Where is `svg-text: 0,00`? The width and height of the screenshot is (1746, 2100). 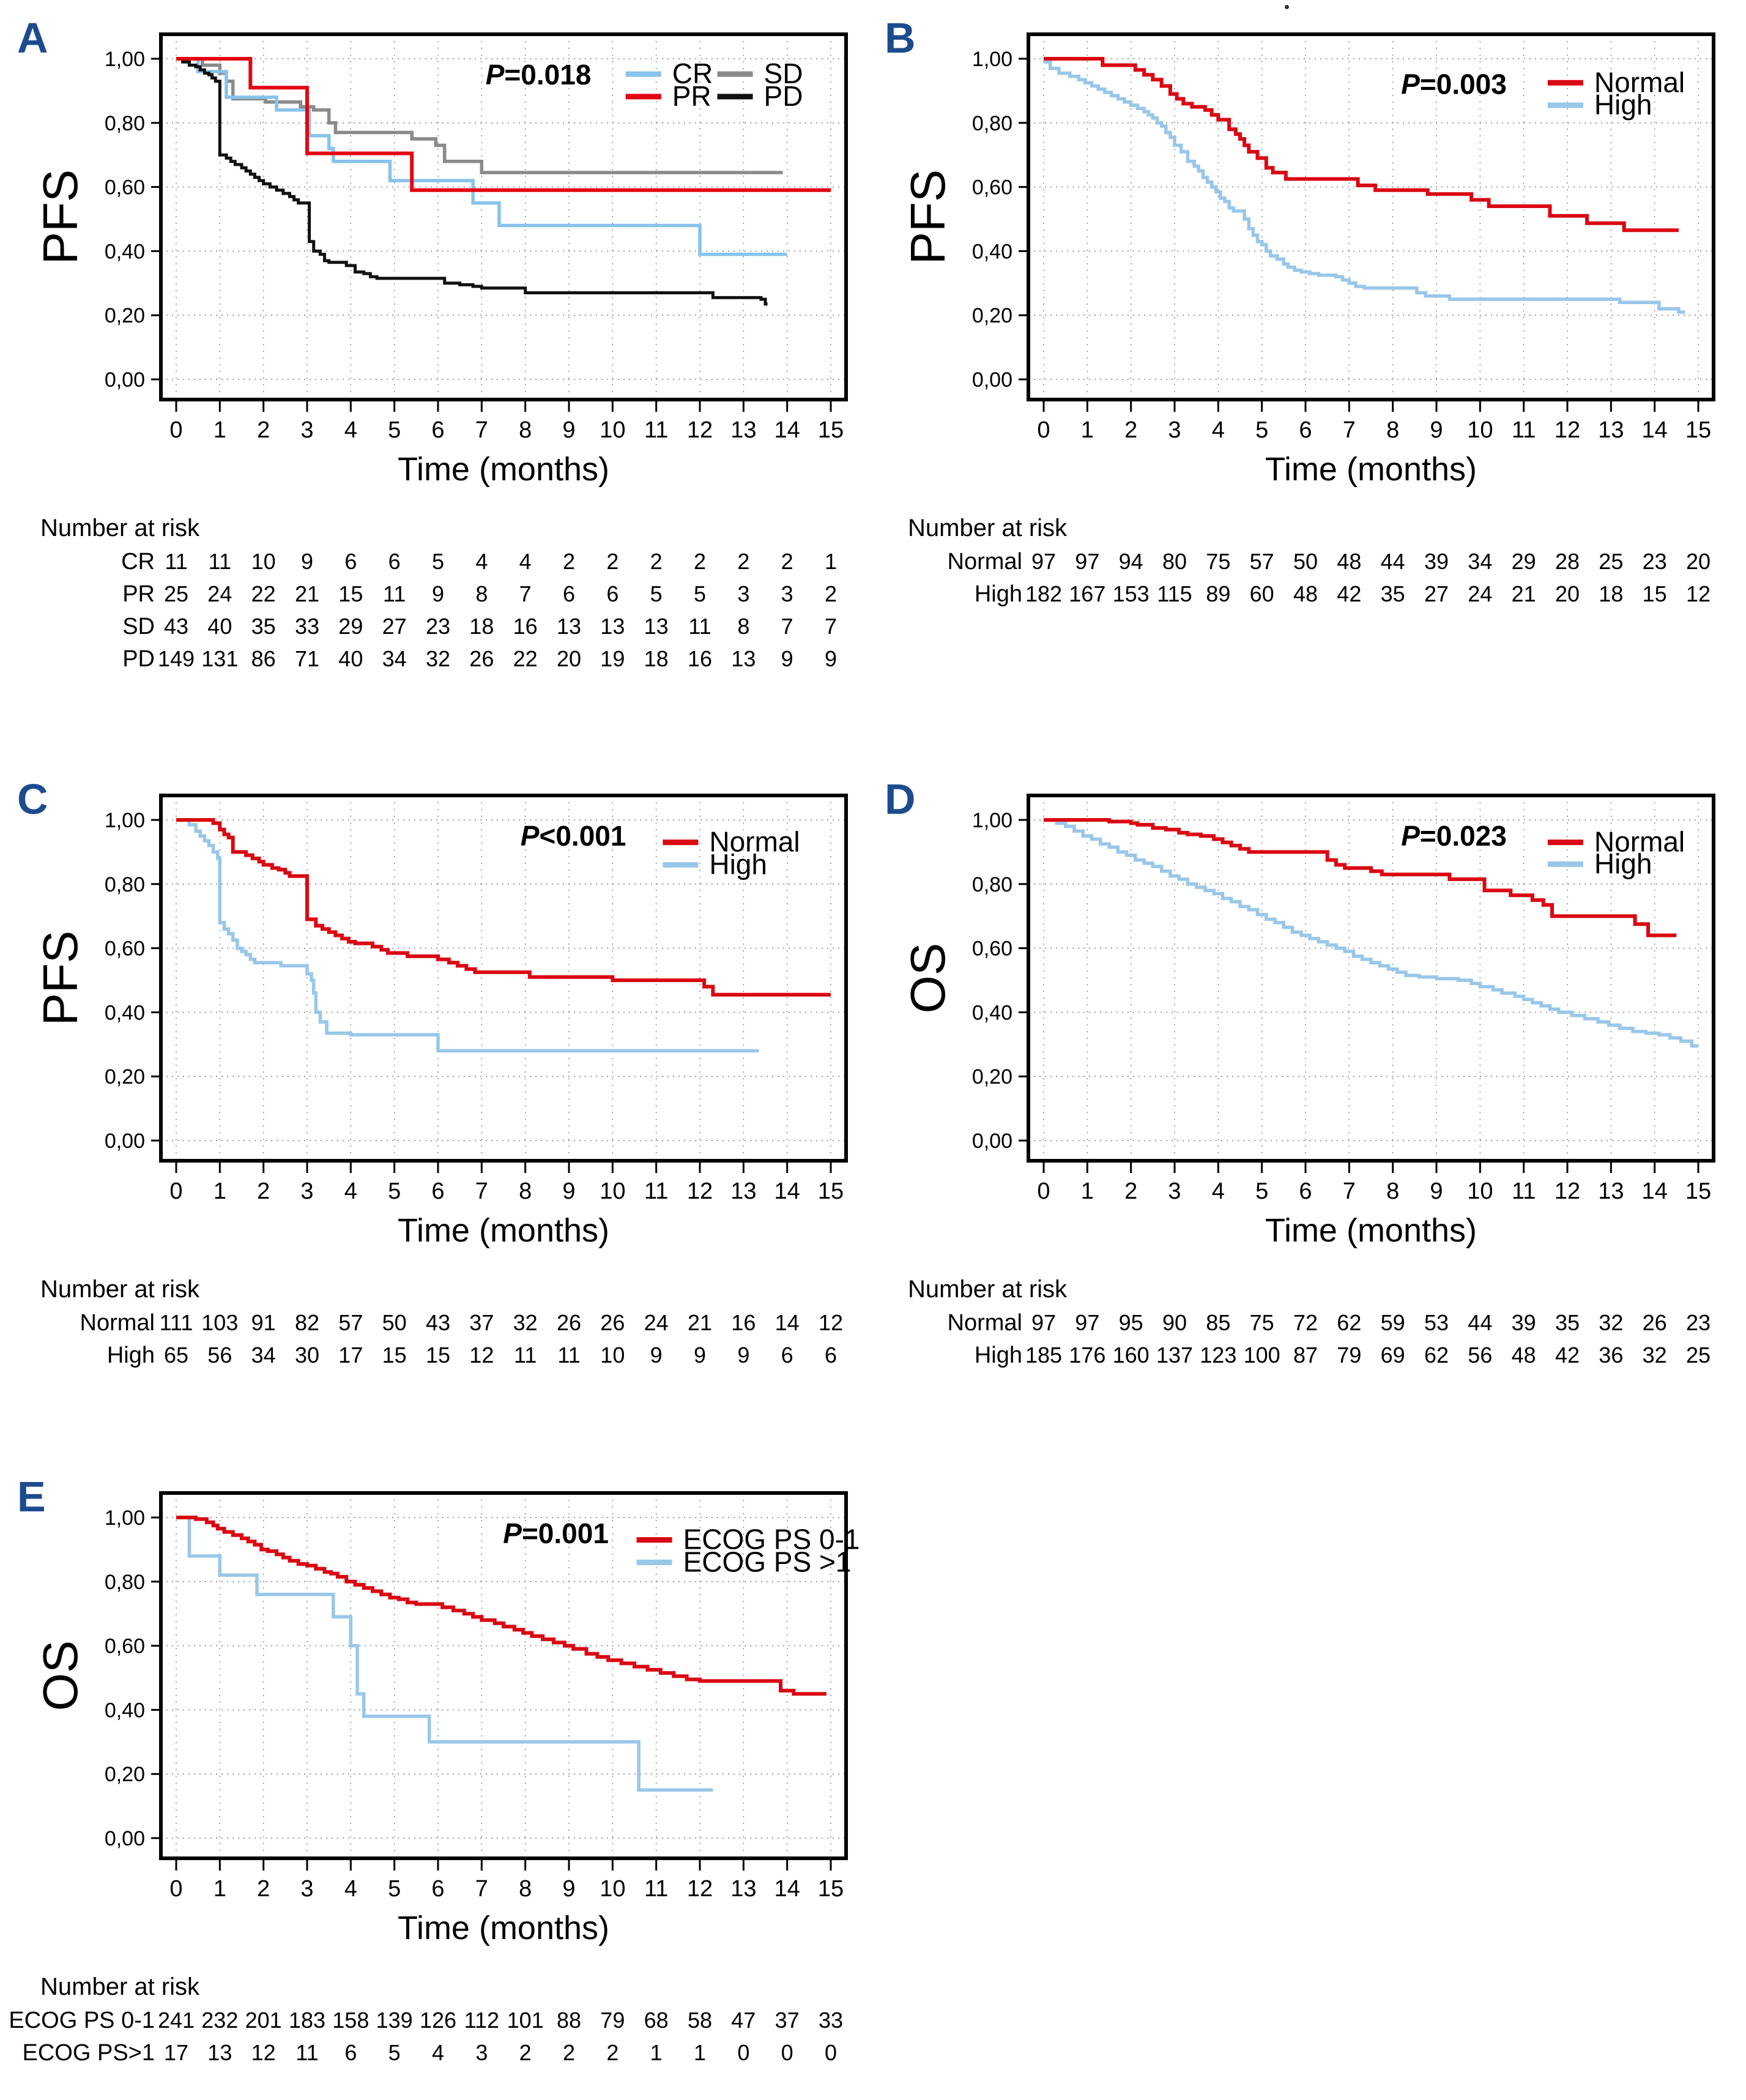
svg-text: 0,00 is located at coordinates (992, 380).